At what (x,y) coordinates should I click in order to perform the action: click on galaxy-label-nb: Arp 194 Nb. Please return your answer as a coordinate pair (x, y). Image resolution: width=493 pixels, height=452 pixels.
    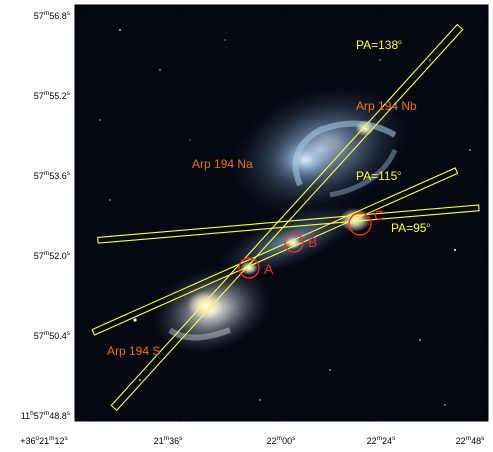
    Looking at the image, I should click on (386, 106).